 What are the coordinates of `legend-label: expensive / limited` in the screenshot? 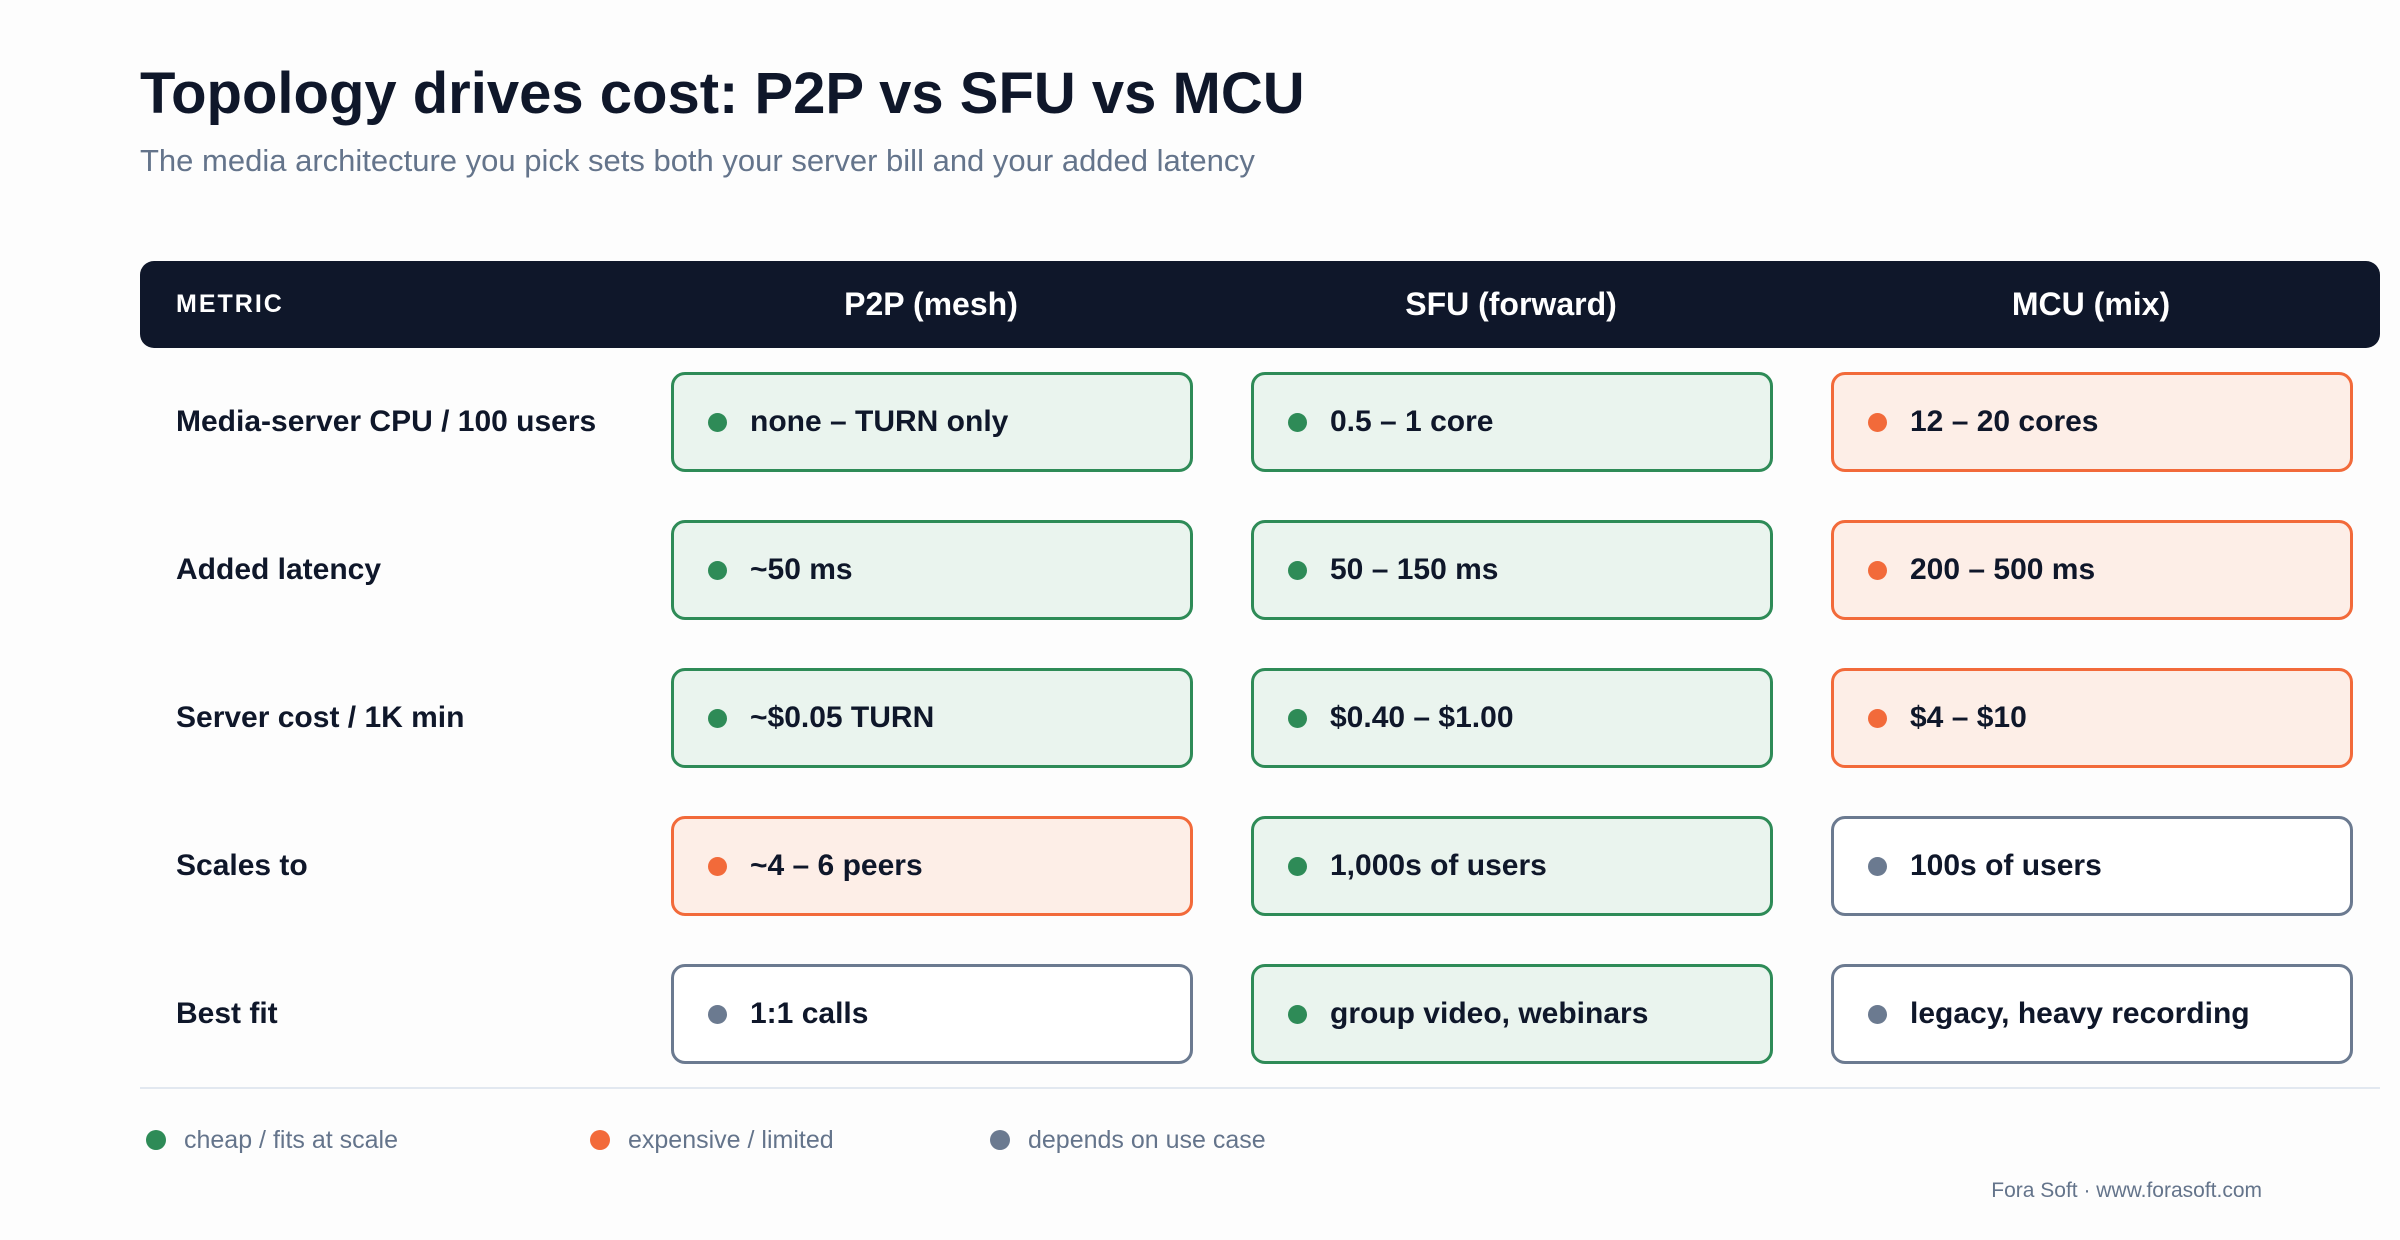 It's located at (731, 1139).